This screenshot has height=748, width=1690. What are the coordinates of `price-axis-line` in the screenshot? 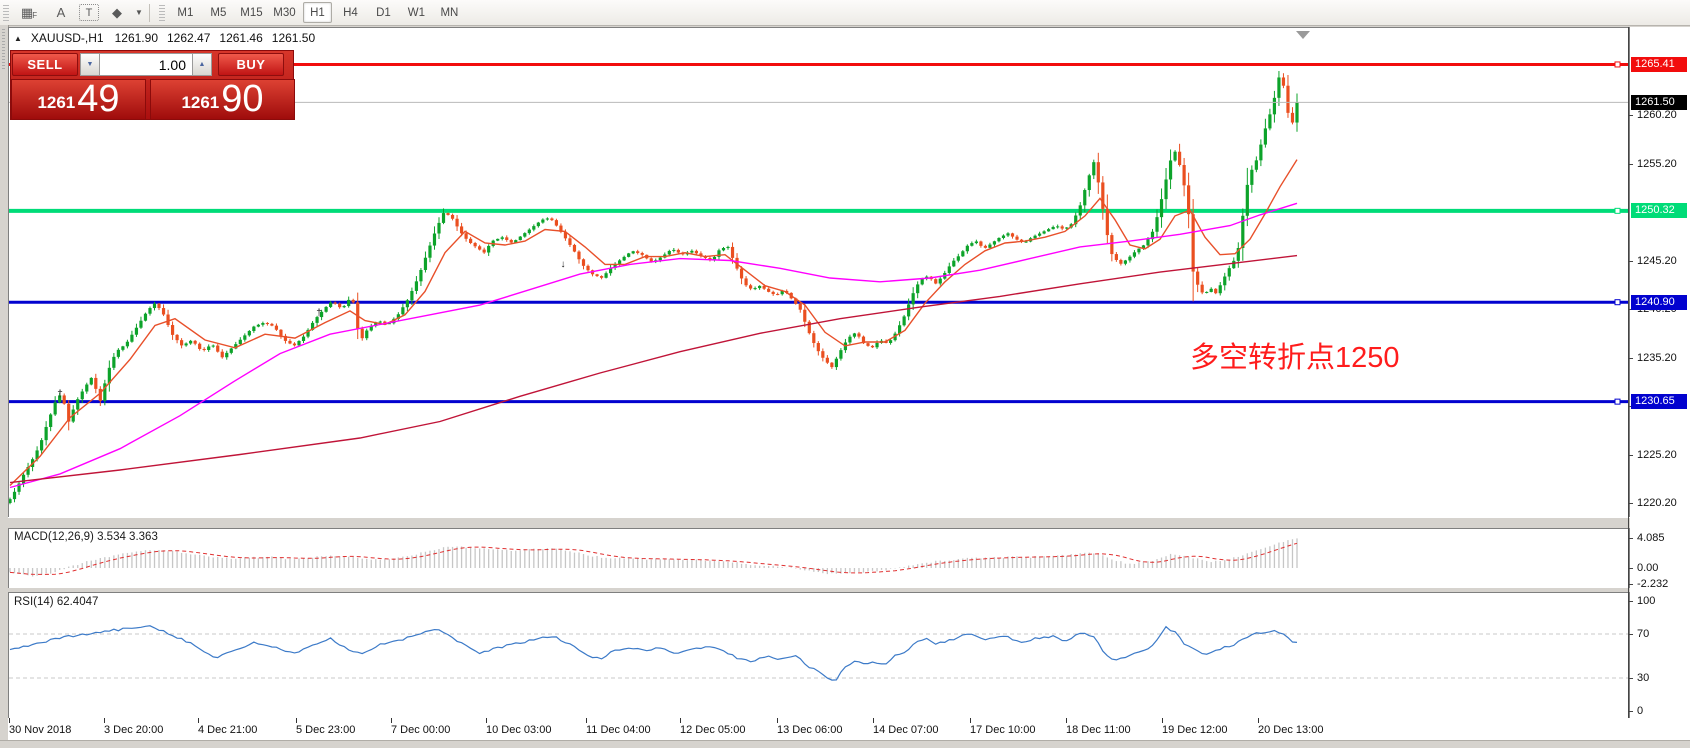 It's located at (1628, 372).